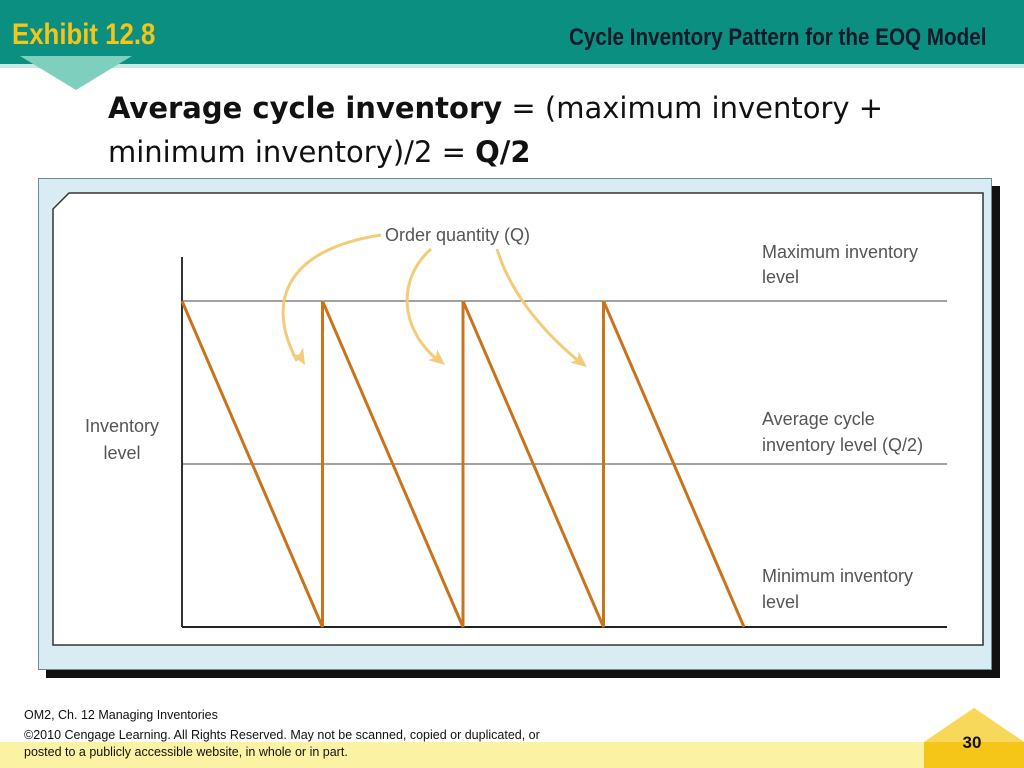  I want to click on max-label-line-2: level, so click(780, 277).